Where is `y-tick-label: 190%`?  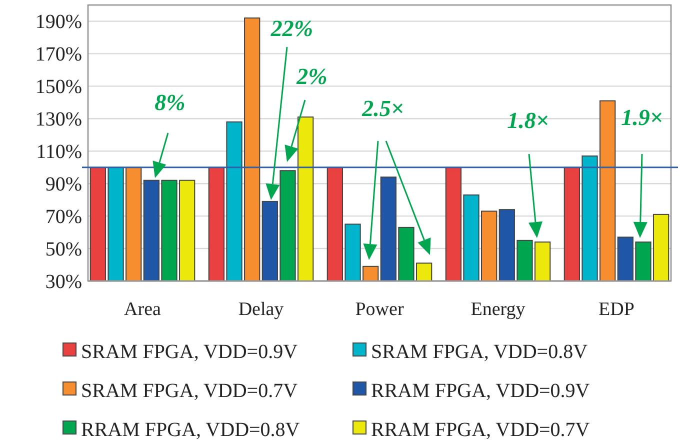 y-tick-label: 190% is located at coordinates (58, 22).